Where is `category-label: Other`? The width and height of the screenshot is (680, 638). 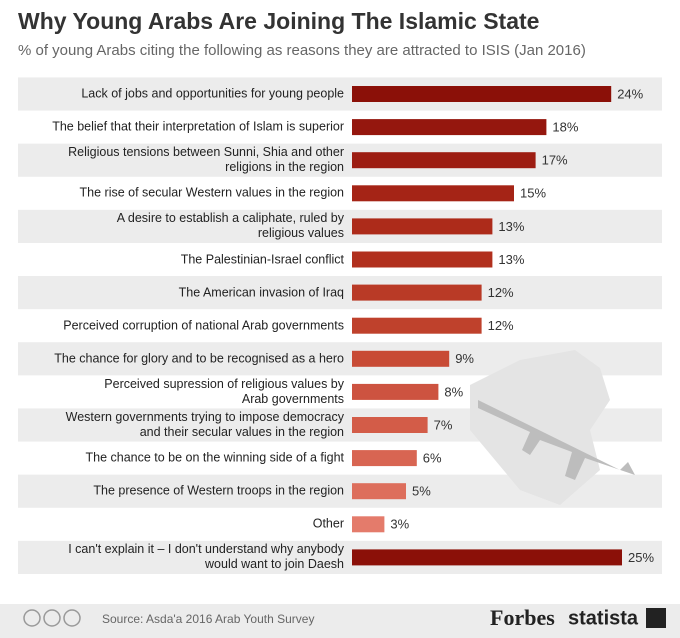
category-label: Other is located at coordinates (328, 523).